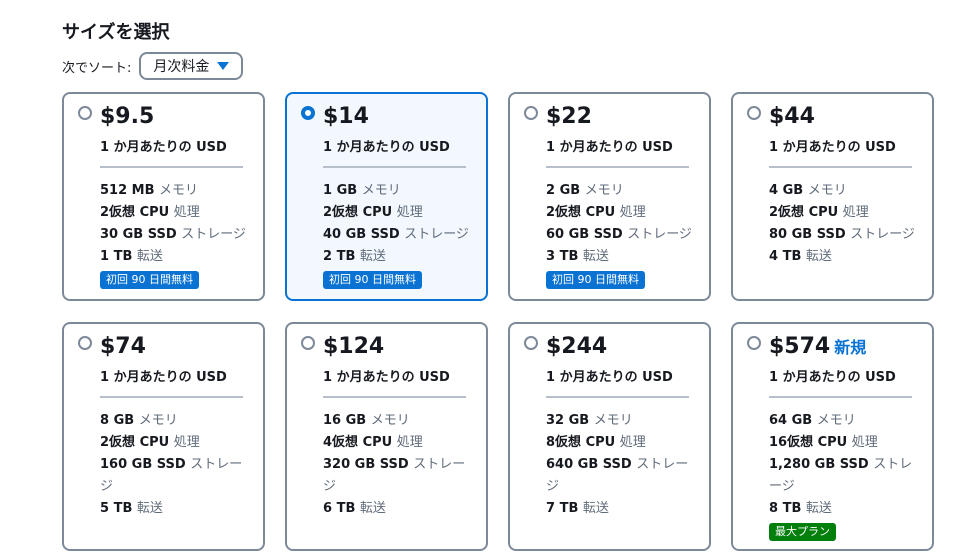 The height and width of the screenshot is (555, 973). Describe the element at coordinates (346, 116) in the screenshot. I see `price-value: $14` at that location.